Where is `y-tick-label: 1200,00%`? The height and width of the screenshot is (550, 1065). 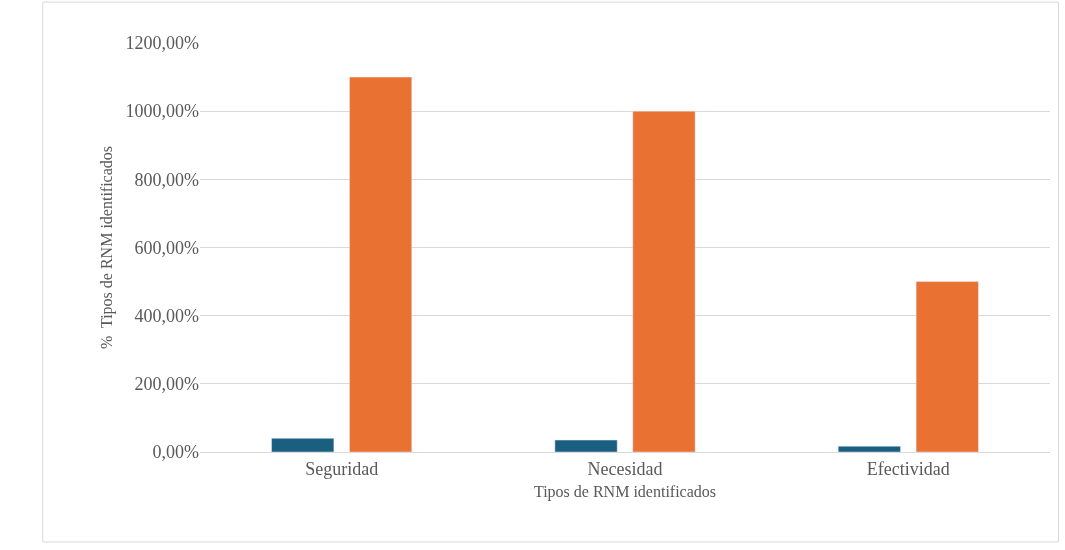 y-tick-label: 1200,00% is located at coordinates (162, 43).